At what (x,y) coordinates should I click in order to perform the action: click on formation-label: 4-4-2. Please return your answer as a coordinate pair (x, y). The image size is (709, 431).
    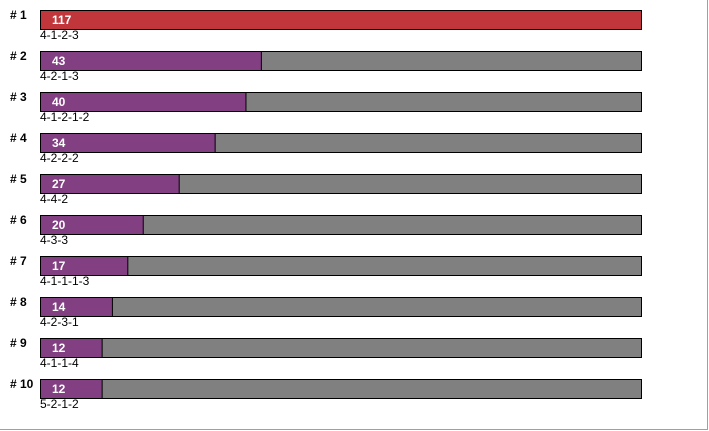
    Looking at the image, I should click on (54, 199).